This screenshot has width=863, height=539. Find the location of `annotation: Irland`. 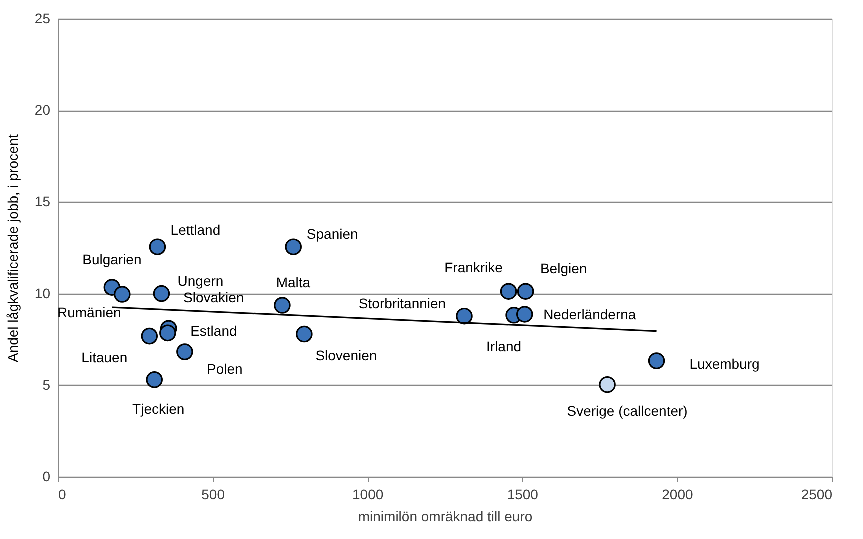

annotation: Irland is located at coordinates (504, 346).